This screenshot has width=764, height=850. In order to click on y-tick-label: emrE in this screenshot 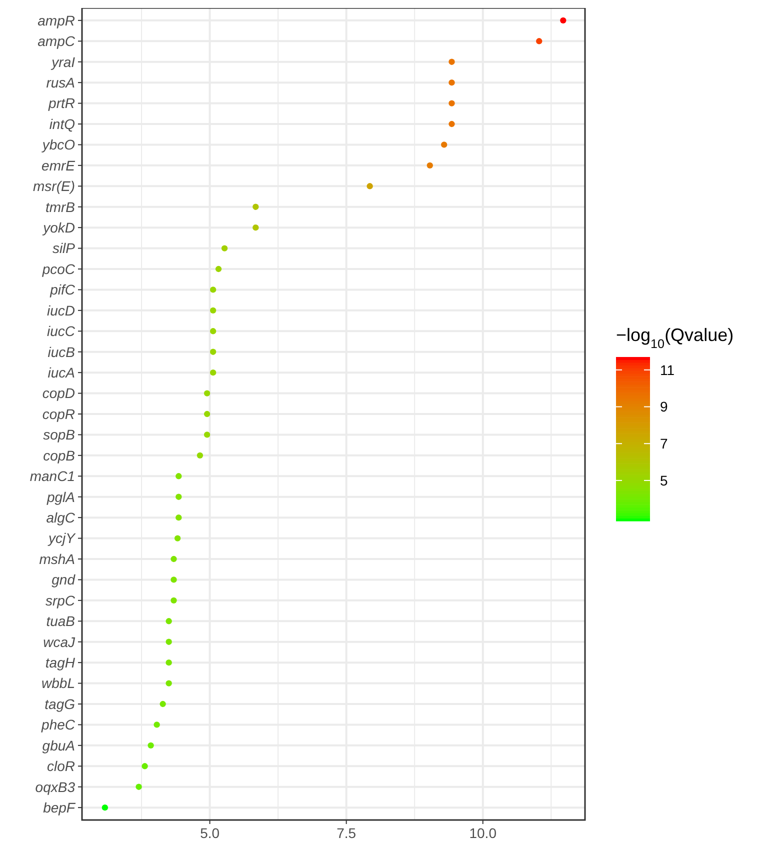, I will do `click(59, 165)`.